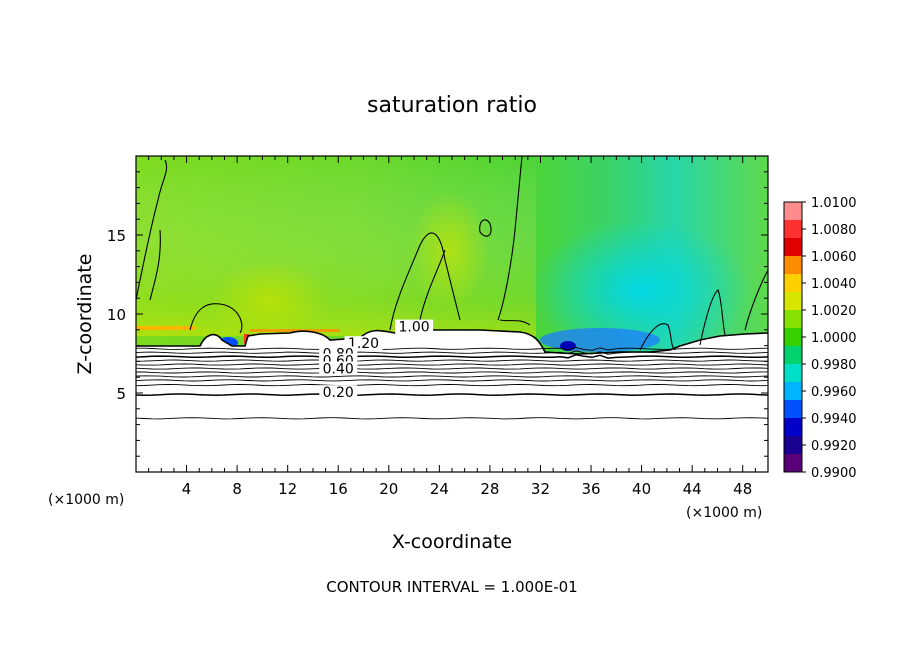 Image resolution: width=904 pixels, height=654 pixels. Describe the element at coordinates (439, 489) in the screenshot. I see `x-tick-label: 24` at that location.